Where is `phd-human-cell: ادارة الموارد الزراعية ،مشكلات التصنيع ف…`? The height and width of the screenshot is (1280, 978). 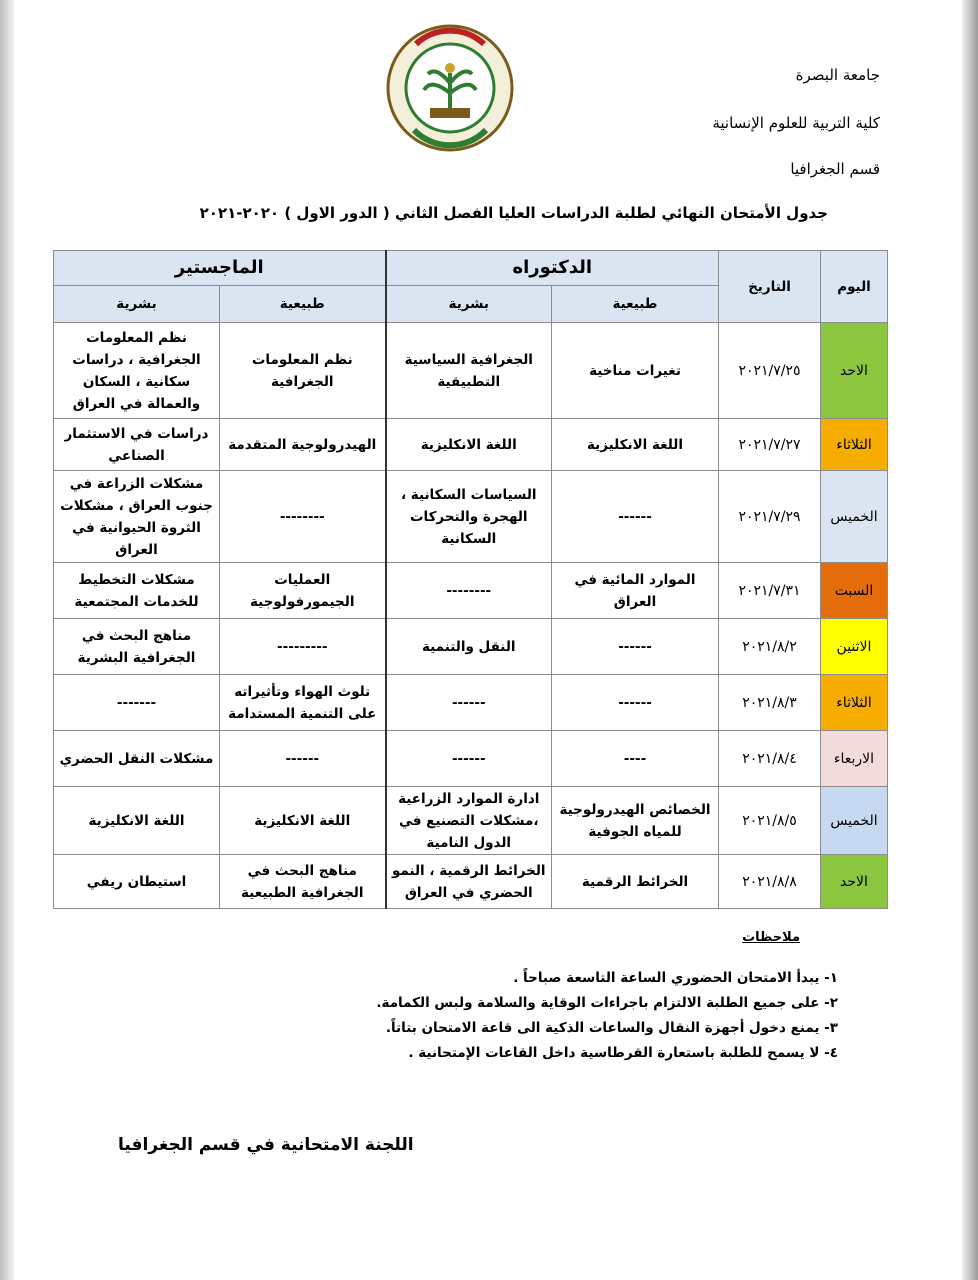 phd-human-cell: ادارة الموارد الزراعية ،مشكلات التصنيع ف… is located at coordinates (468, 820).